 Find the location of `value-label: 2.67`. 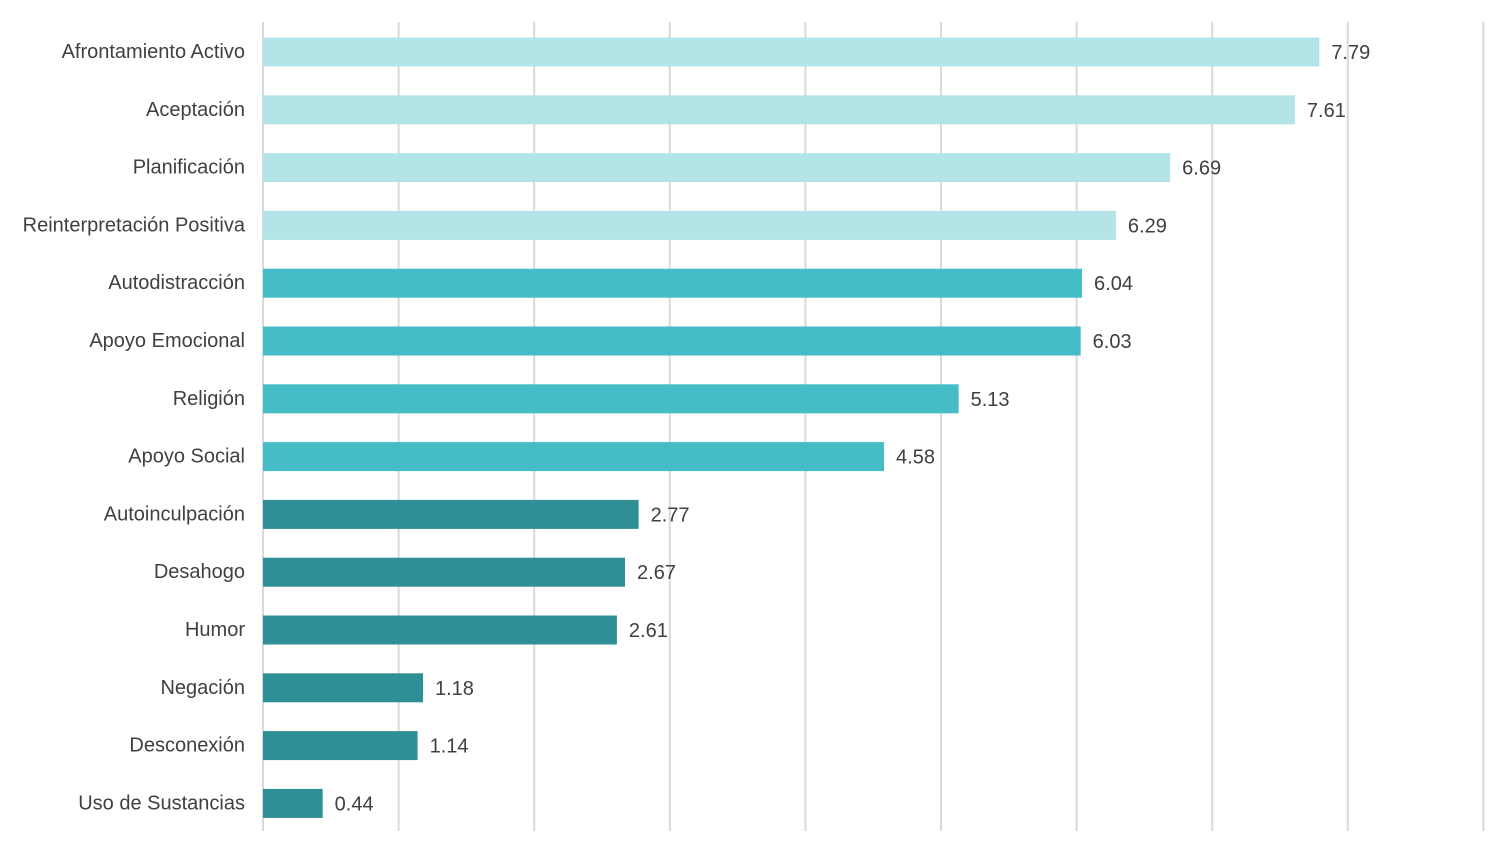

value-label: 2.67 is located at coordinates (656, 573).